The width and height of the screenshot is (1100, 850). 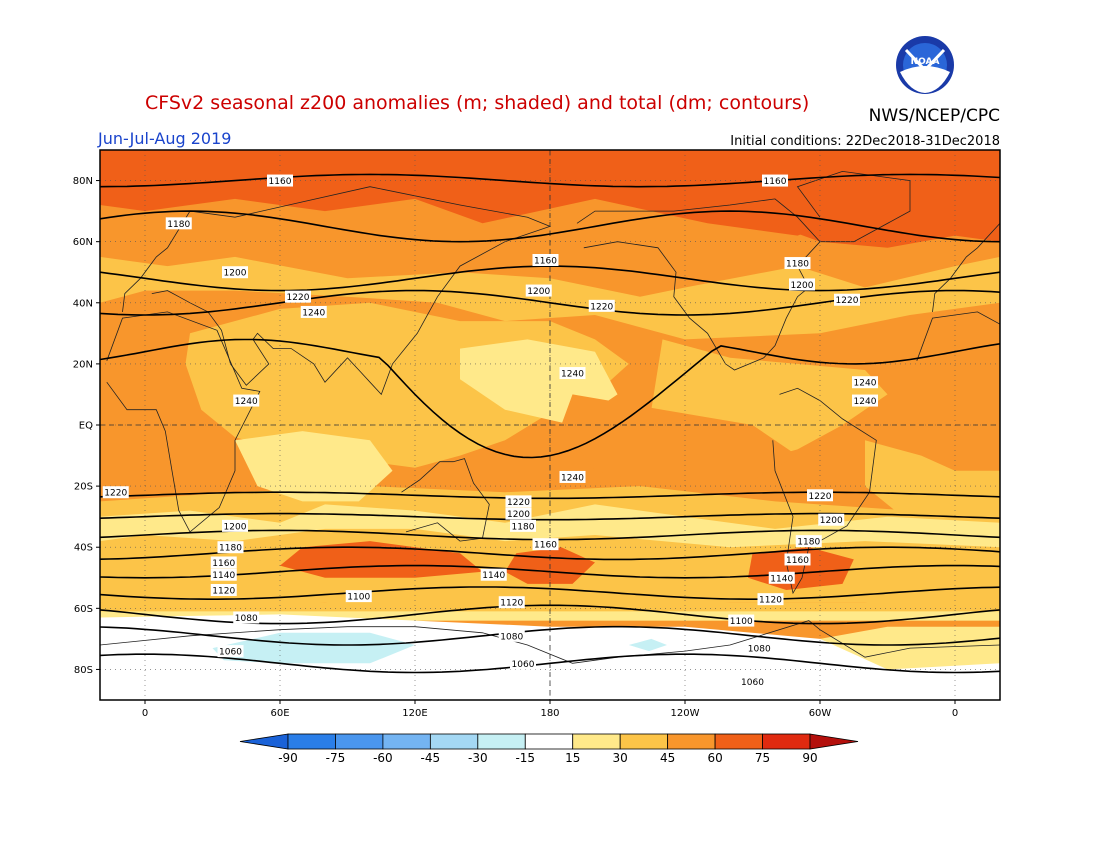 What do you see at coordinates (932, 481) in the screenshot?
I see `anomaly-s-atlantic` at bounding box center [932, 481].